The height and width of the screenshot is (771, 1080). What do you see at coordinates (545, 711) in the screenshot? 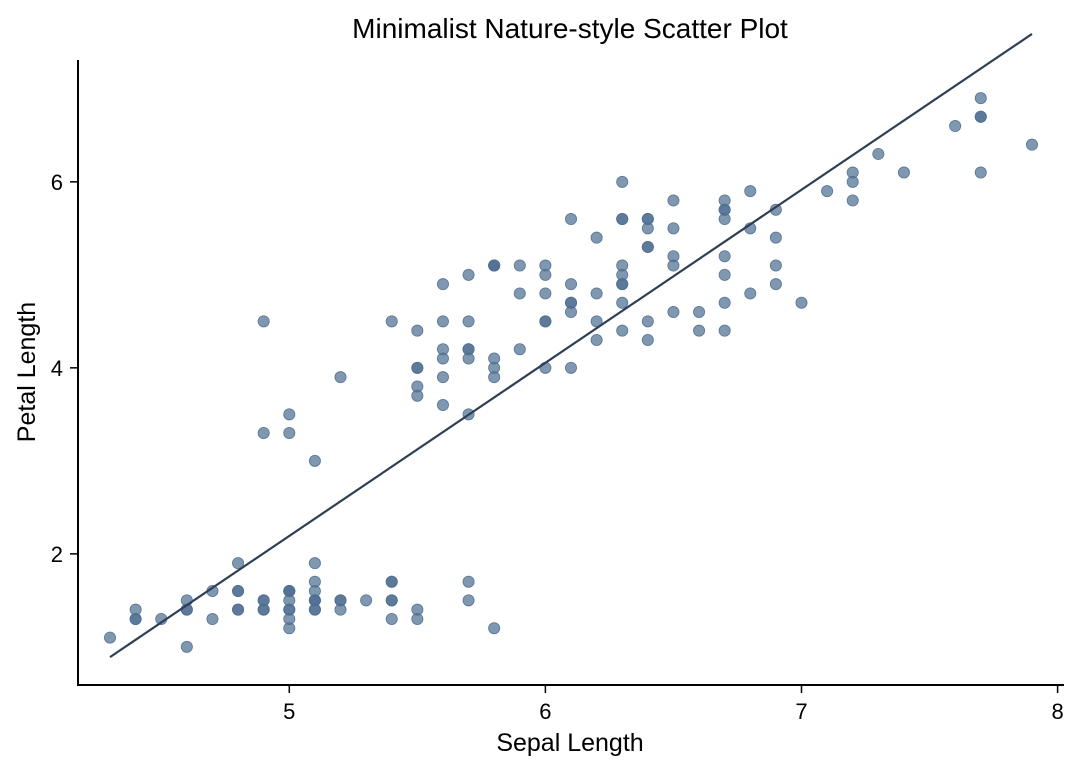
I see `x-tick-label: 6` at bounding box center [545, 711].